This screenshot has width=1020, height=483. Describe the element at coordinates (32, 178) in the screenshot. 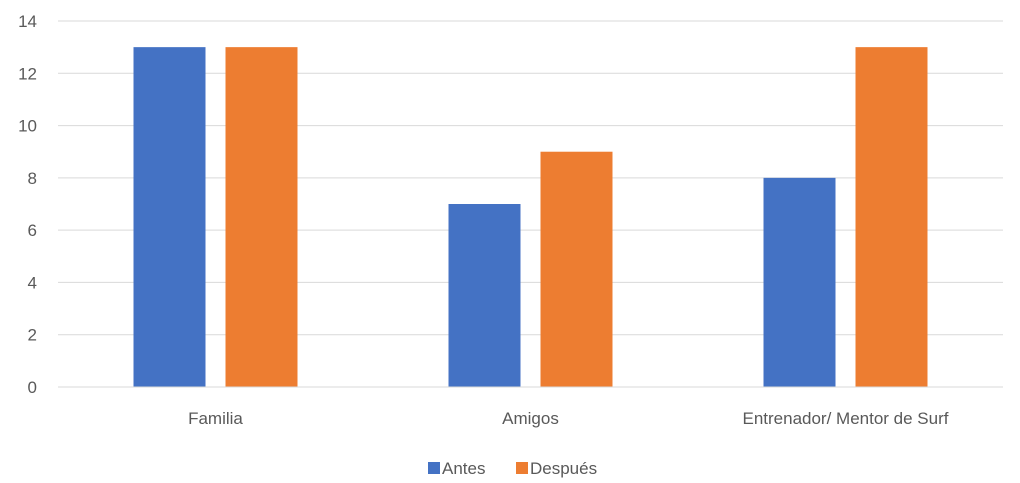

I see `y-tick-label: 8` at that location.